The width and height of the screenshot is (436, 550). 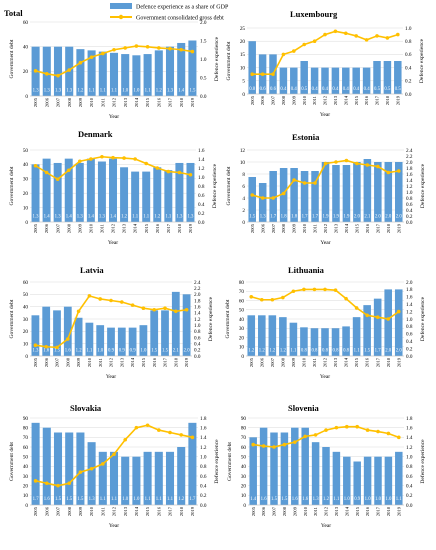 I want to click on right-tick-label: 0.5, so click(x=203, y=78).